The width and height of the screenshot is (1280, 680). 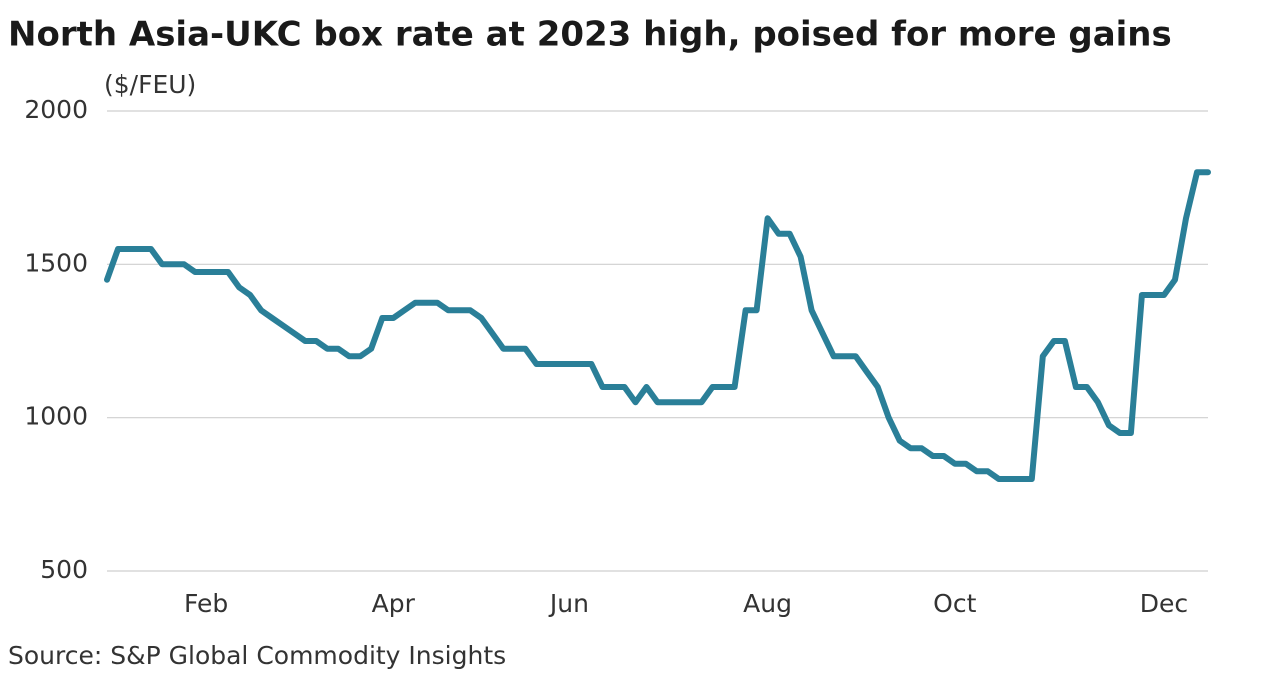 What do you see at coordinates (1164, 603) in the screenshot?
I see `x-tick-label: Dec` at bounding box center [1164, 603].